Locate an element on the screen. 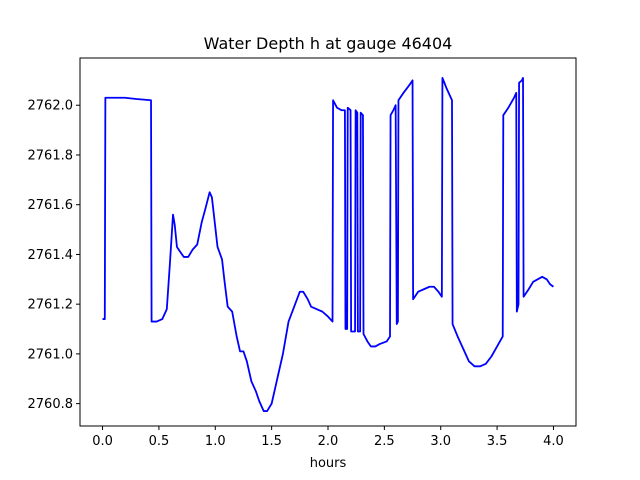  x-tick-label: 2.0 is located at coordinates (328, 441).